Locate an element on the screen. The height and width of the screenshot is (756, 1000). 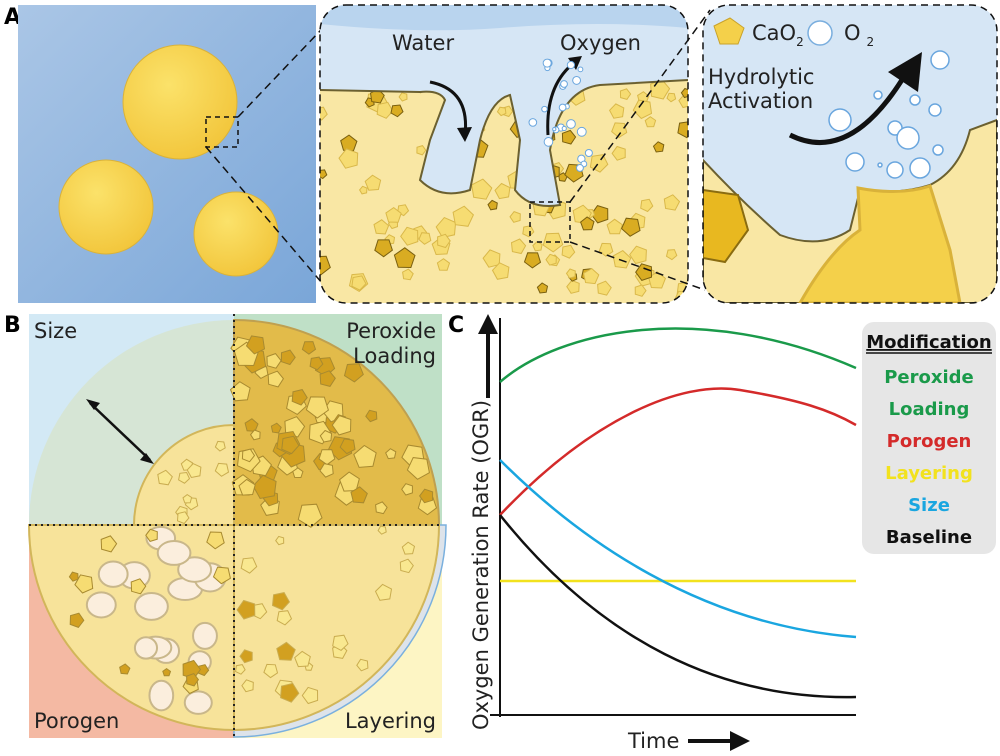
legend-entry: Porogen is located at coordinates (929, 441).